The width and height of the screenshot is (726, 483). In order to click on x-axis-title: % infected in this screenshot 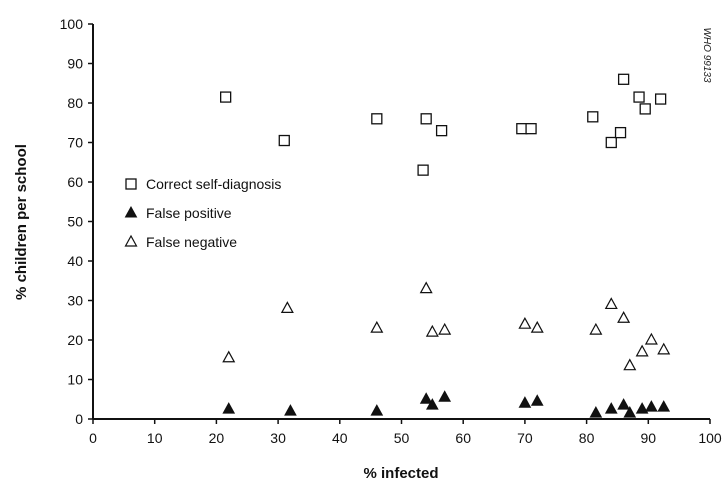, I will do `click(400, 473)`.